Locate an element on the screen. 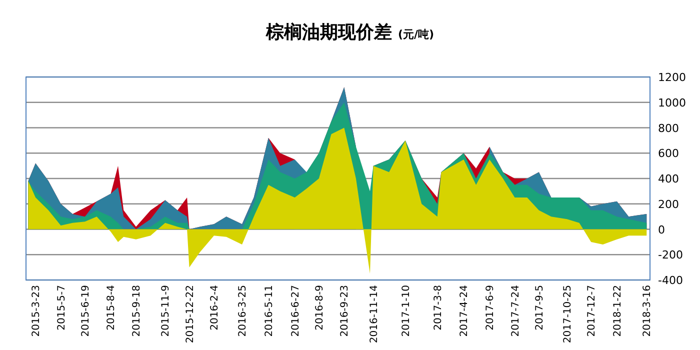 The width and height of the screenshot is (700, 350). x-tick-label: 2016-6-27 is located at coordinates (296, 311).